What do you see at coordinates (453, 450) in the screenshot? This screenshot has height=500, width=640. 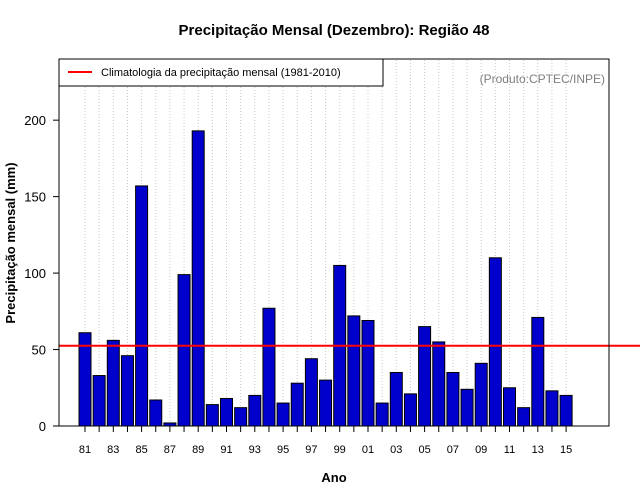 I see `x-tick-label: 07` at bounding box center [453, 450].